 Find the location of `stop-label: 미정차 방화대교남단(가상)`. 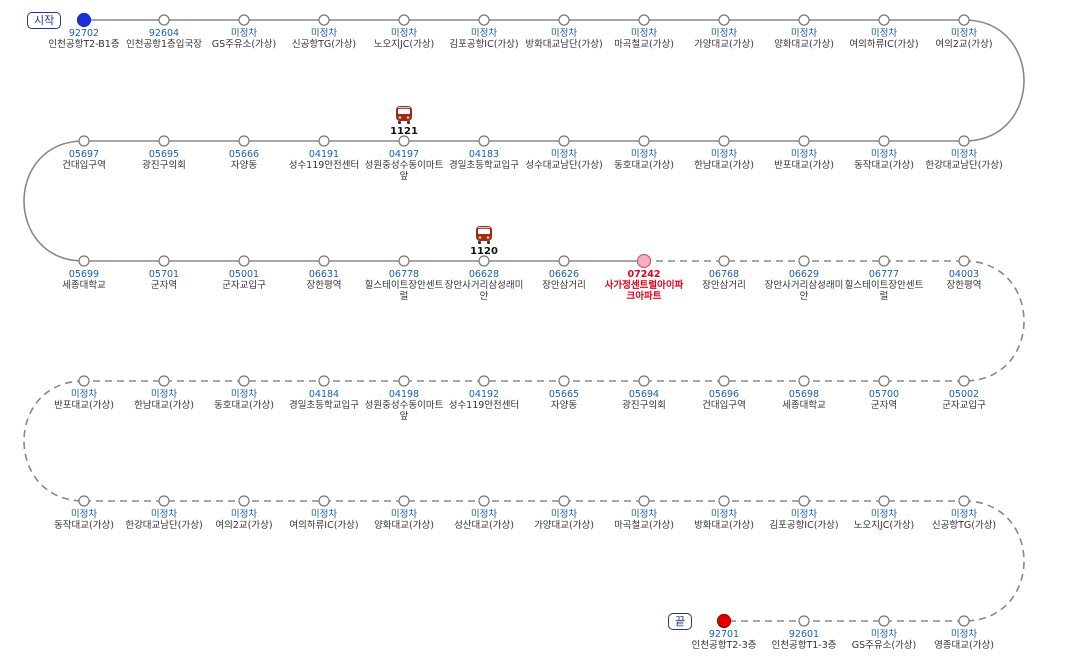

stop-label: 미정차 방화대교남단(가상) is located at coordinates (564, 39).